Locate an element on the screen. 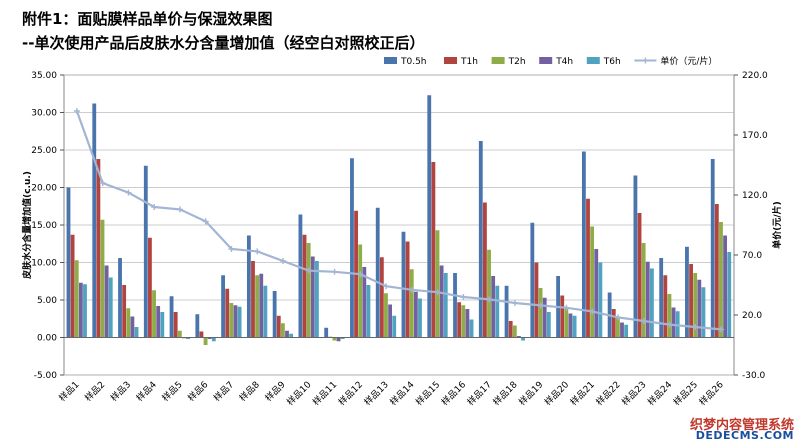 This screenshot has width=800, height=445. x-tick-label: 样品13 is located at coordinates (376, 393).